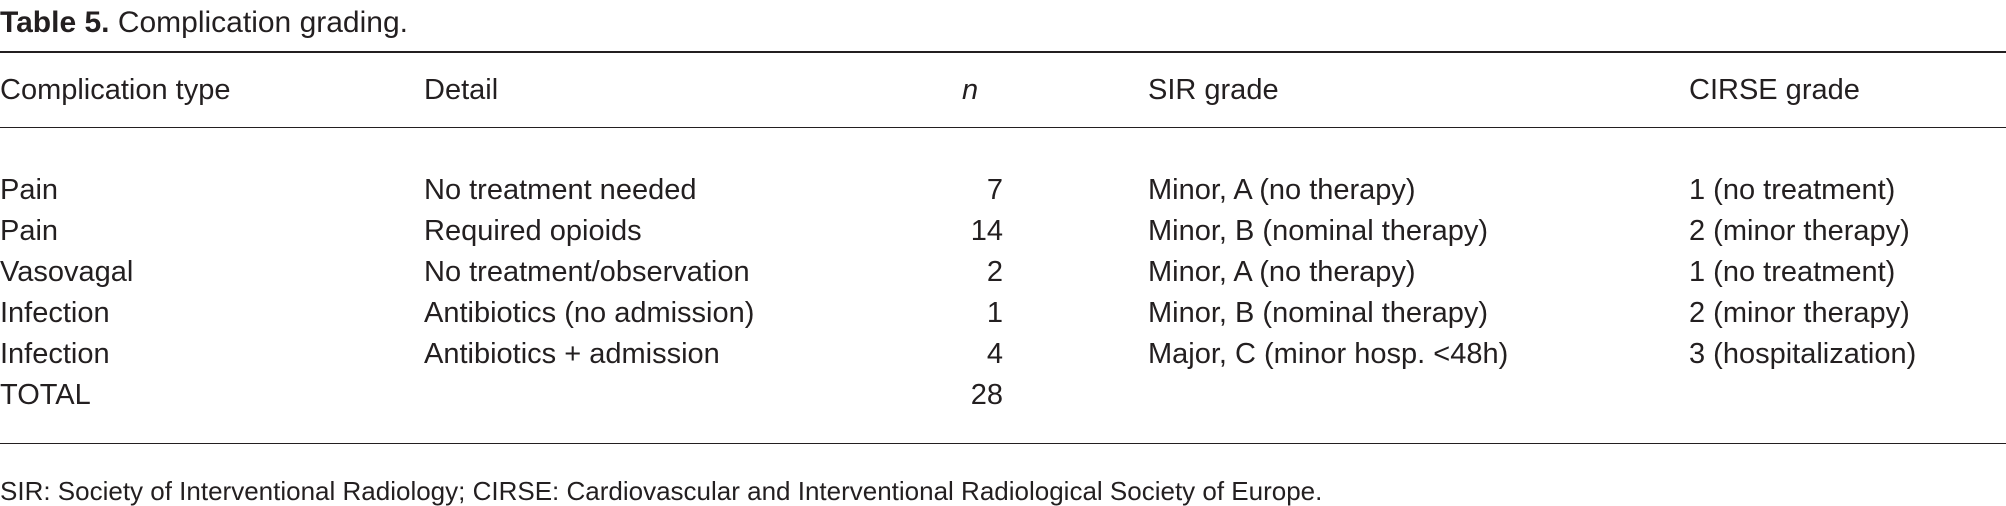 This screenshot has height=506, width=2006. I want to click on cell-n: 14, so click(986, 231).